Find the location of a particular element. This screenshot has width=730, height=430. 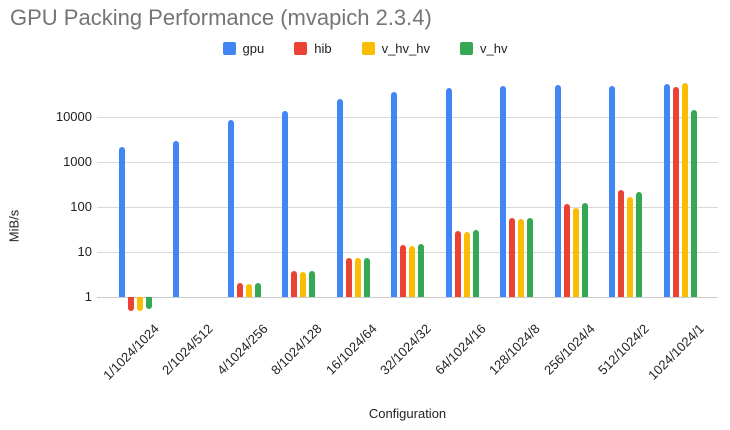

x-tick-row: 512/1024/2 is located at coordinates (326, 349).